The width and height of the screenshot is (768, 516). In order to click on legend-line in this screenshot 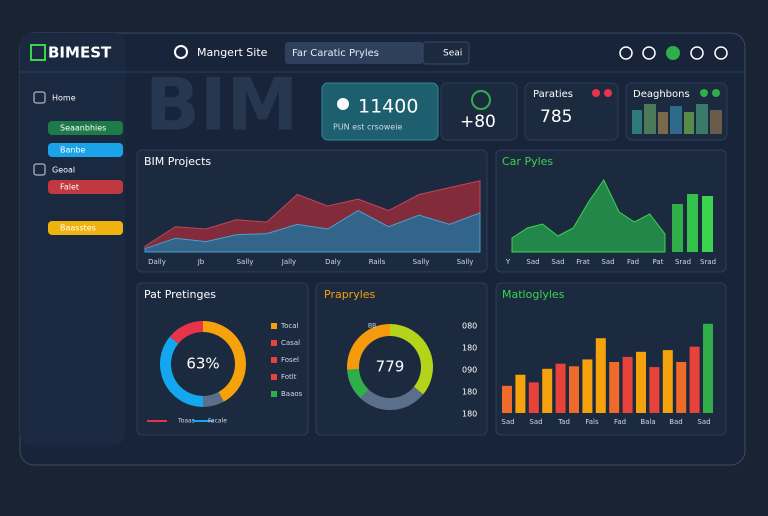, I will do `click(157, 421)`.